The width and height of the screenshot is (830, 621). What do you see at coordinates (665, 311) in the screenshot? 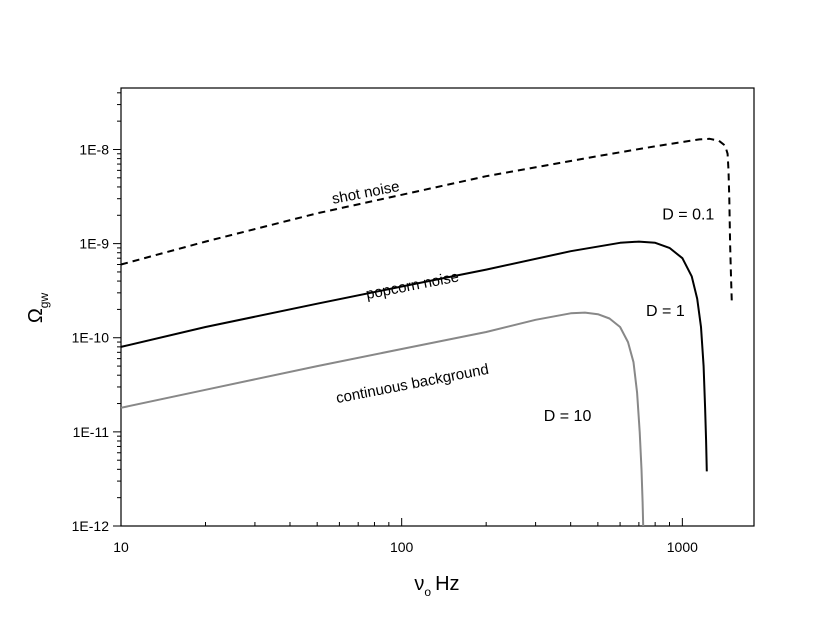
I see `annotation-d1: D = 1` at bounding box center [665, 311].